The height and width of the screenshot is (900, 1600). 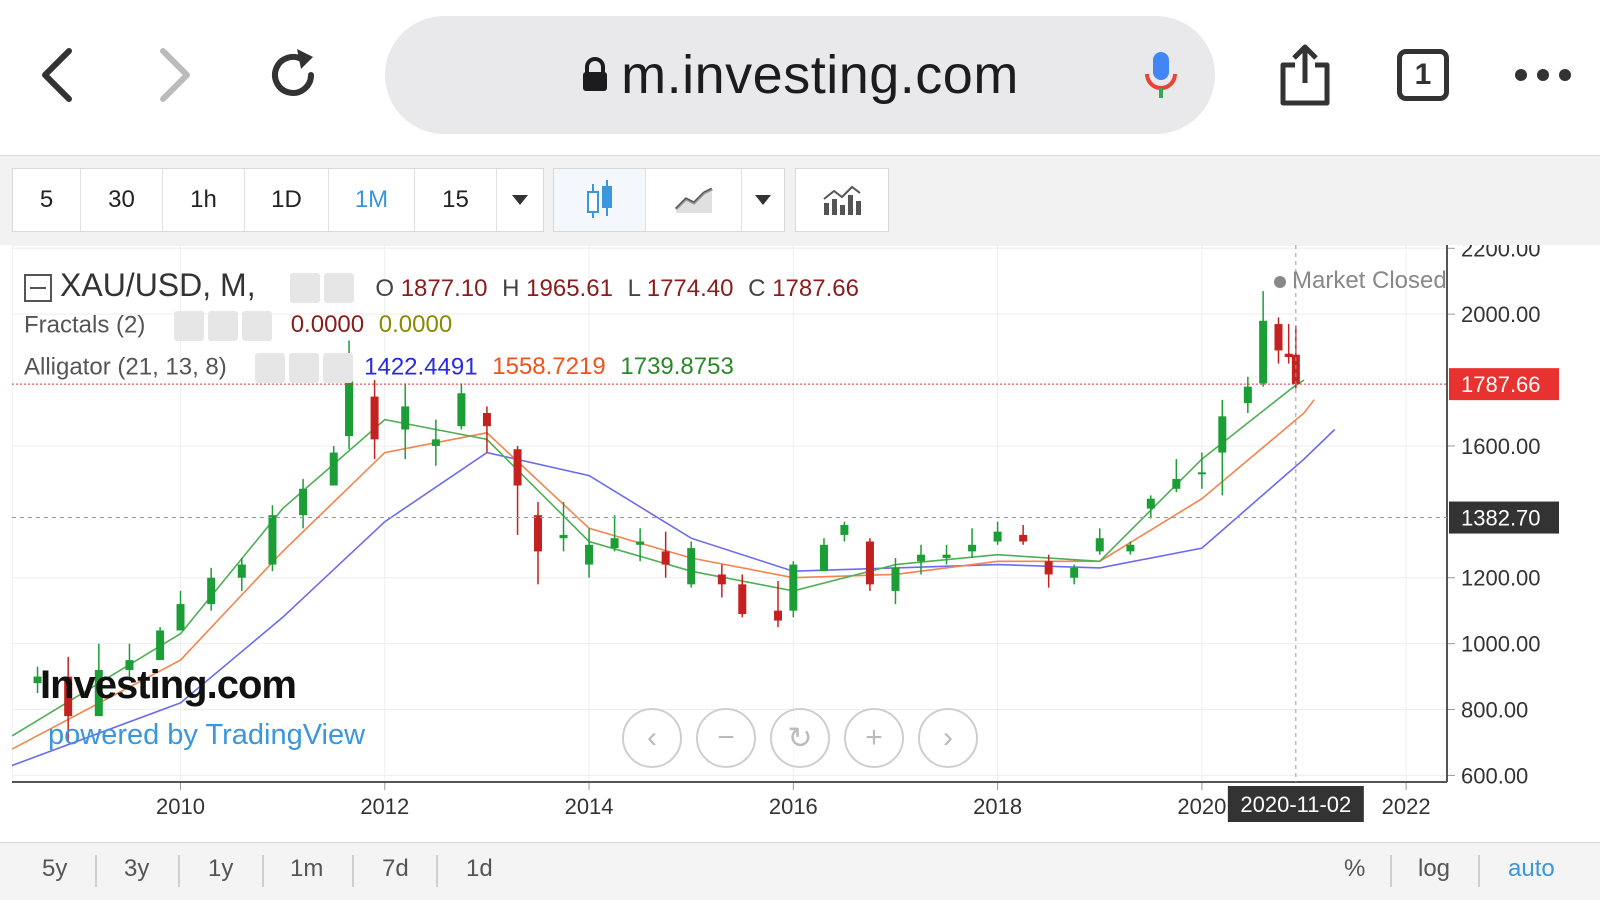 What do you see at coordinates (677, 367) in the screenshot?
I see `alligator-lips-value: 1739.8753` at bounding box center [677, 367].